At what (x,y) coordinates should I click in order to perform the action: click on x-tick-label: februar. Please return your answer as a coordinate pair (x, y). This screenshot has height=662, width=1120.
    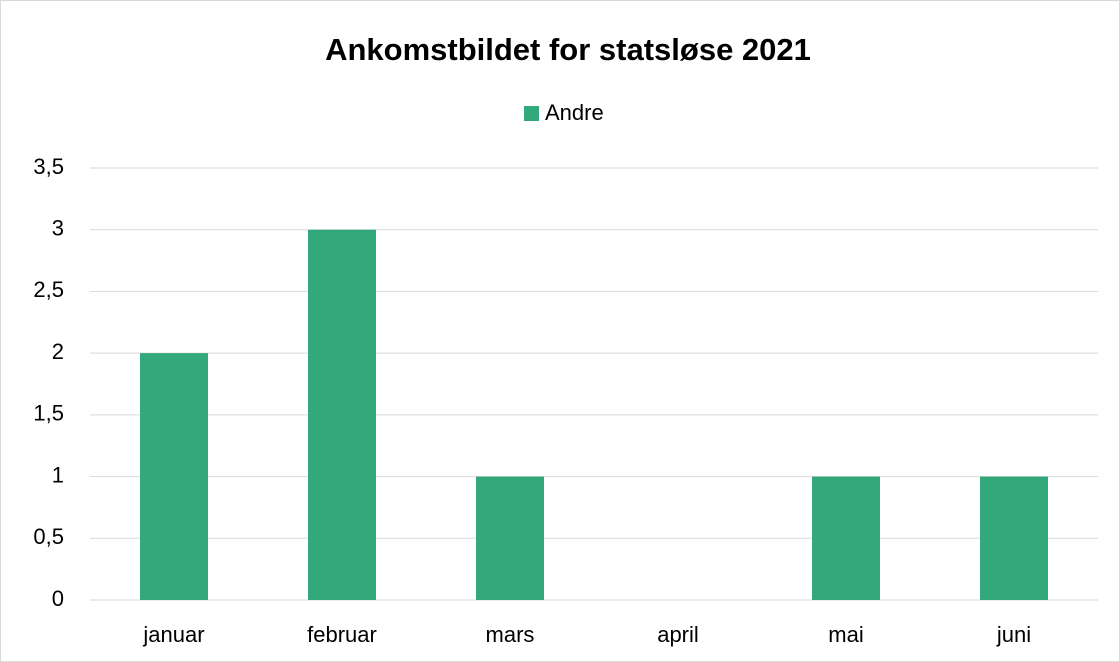
    Looking at the image, I should click on (342, 634).